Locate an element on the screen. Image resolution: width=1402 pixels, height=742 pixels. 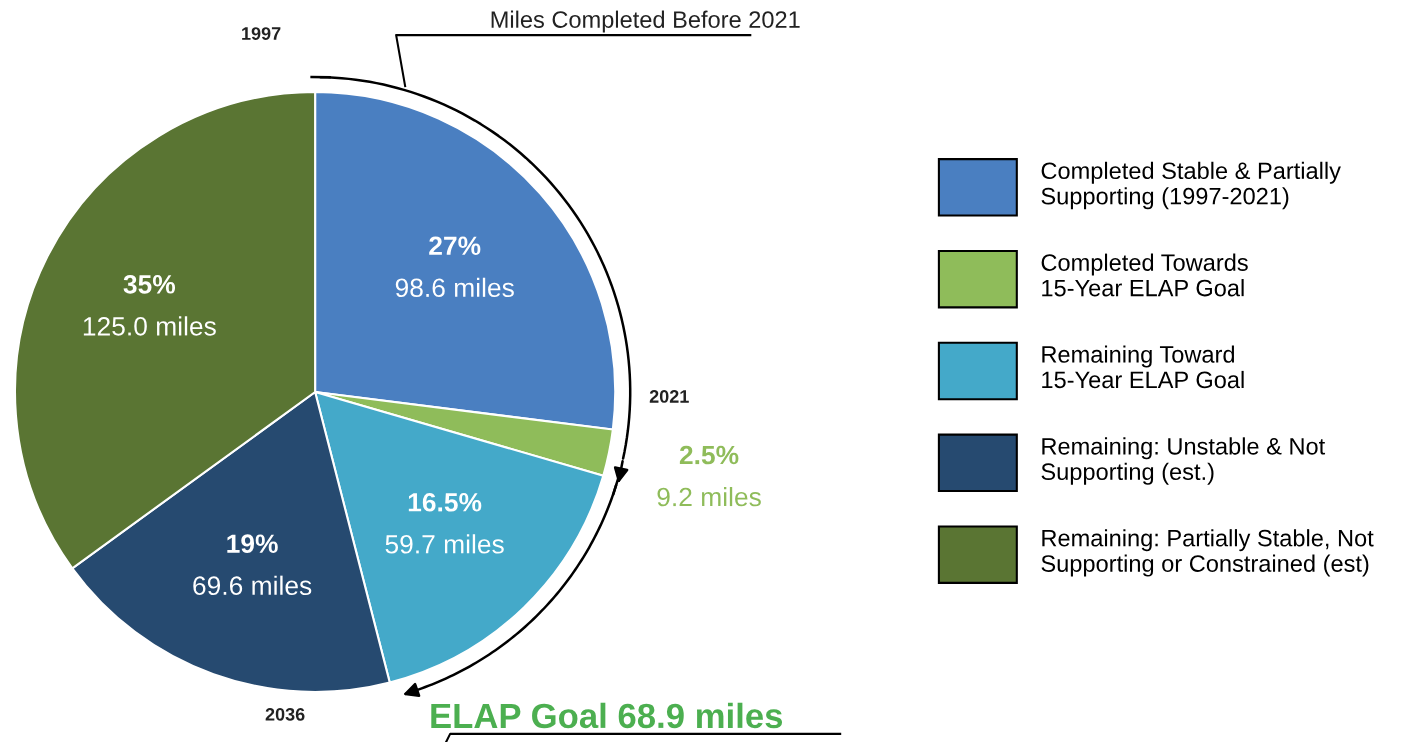
data-label: 19% 69.6 miles is located at coordinates (252, 565).